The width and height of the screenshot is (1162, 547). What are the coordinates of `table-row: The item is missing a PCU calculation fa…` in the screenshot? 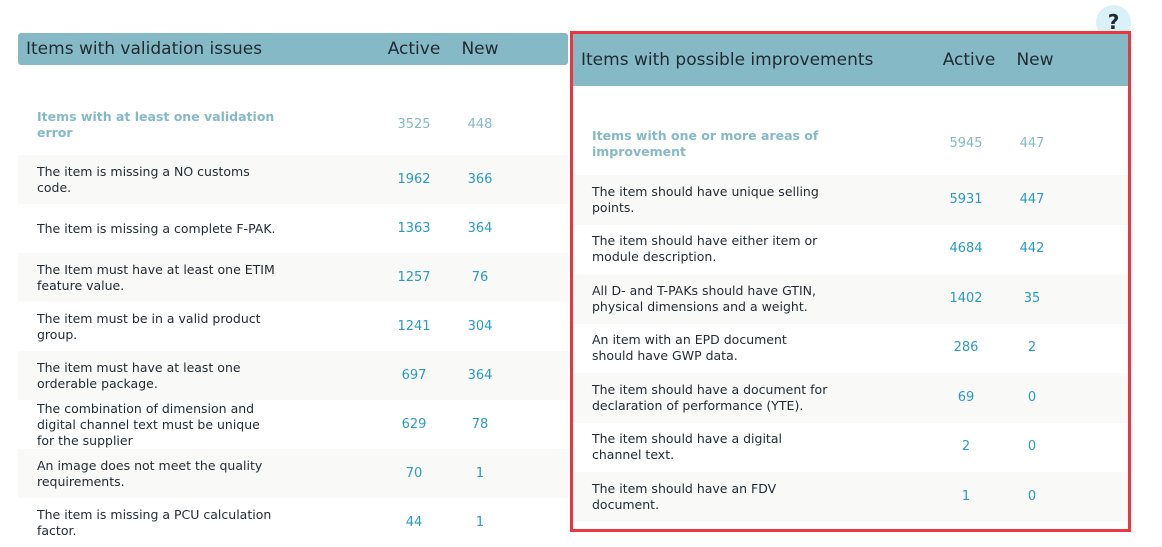 It's located at (293, 522).